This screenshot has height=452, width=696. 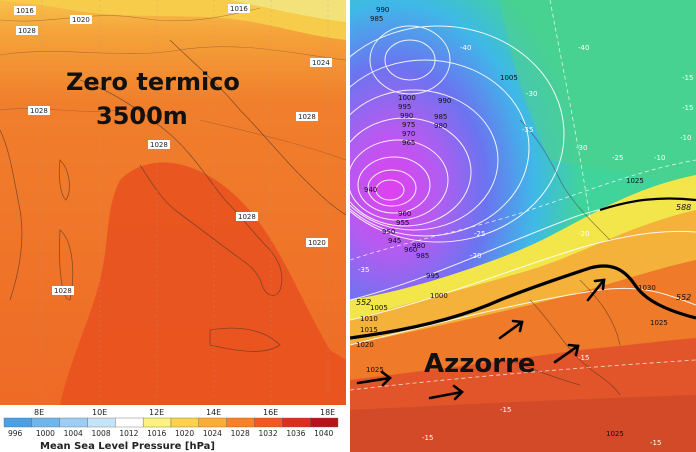 What do you see at coordinates (39, 412) in the screenshot?
I see `lon-tick: 8E` at bounding box center [39, 412].